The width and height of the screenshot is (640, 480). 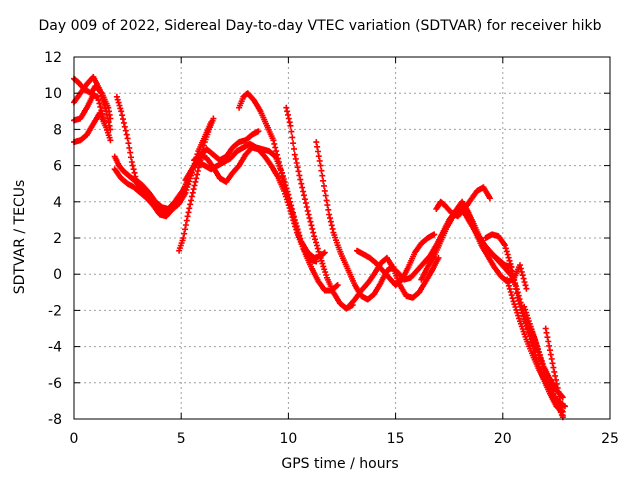 I want to click on y-tick-label: 8, so click(x=57, y=130).